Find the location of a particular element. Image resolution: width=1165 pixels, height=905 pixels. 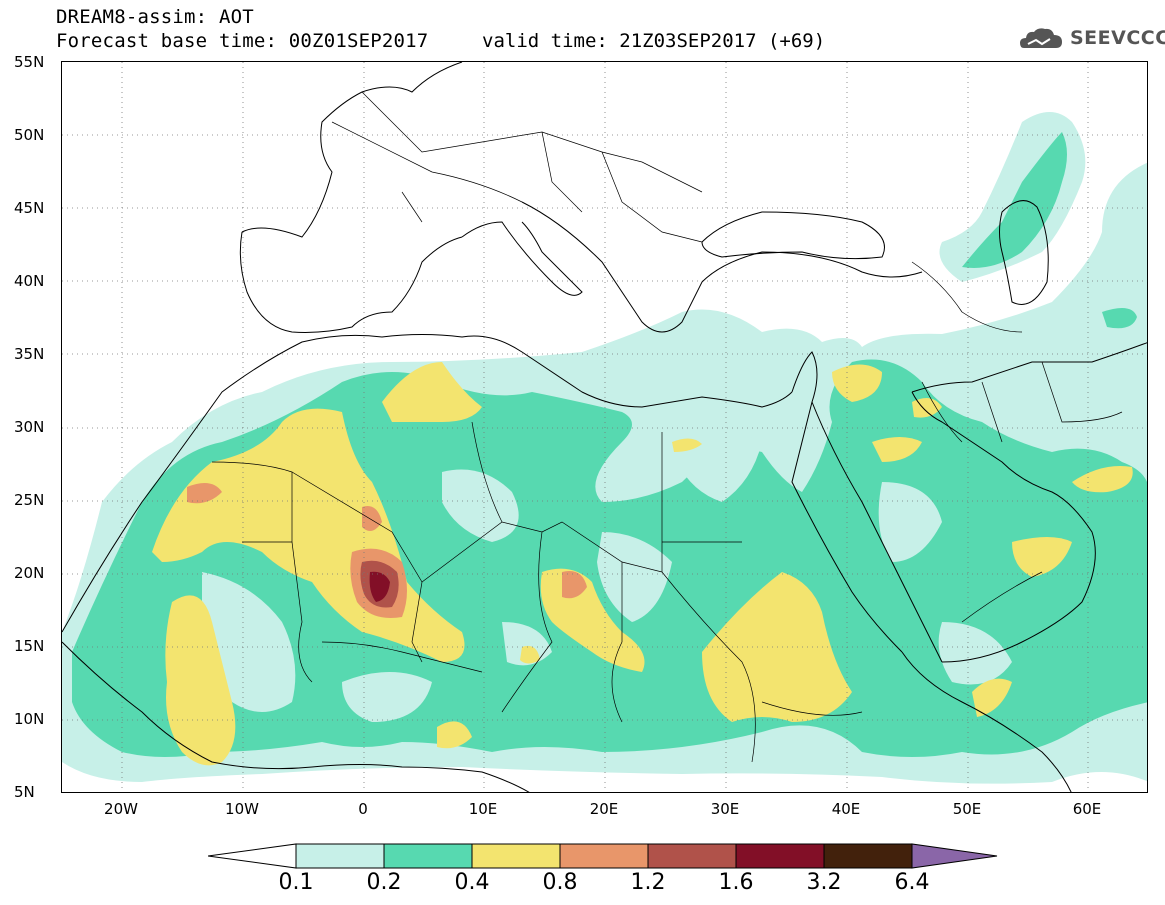

logo is located at coordinates (1088, 40).